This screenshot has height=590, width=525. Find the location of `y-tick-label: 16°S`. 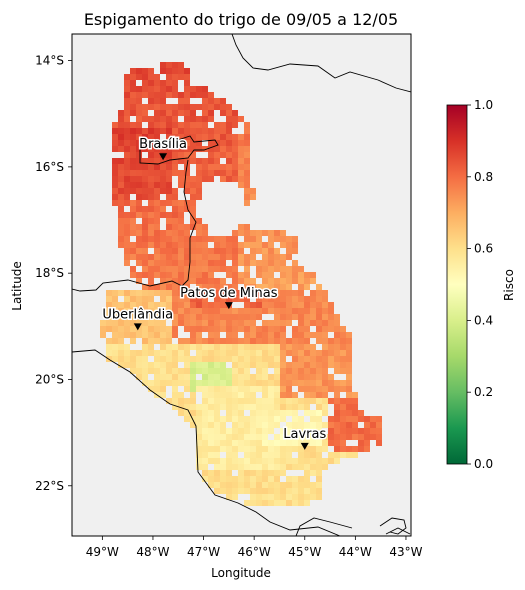

y-tick-label: 16°S is located at coordinates (49, 167).